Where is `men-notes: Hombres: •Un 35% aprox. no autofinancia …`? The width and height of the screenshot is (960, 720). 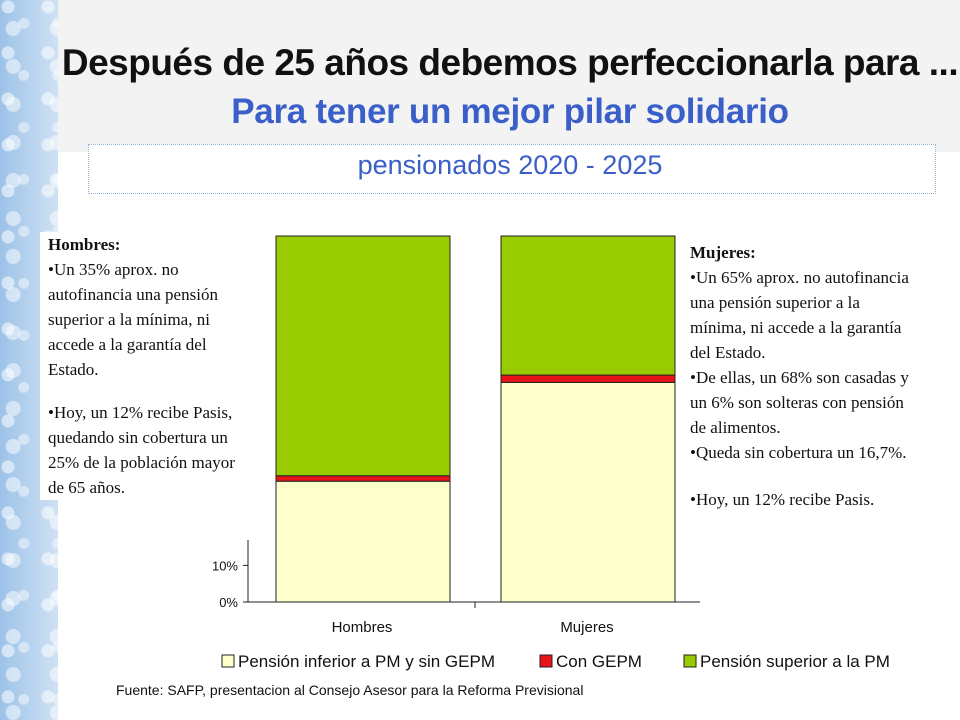
men-notes: Hombres: •Un 35% aprox. no autofinancia … is located at coordinates (147, 366).